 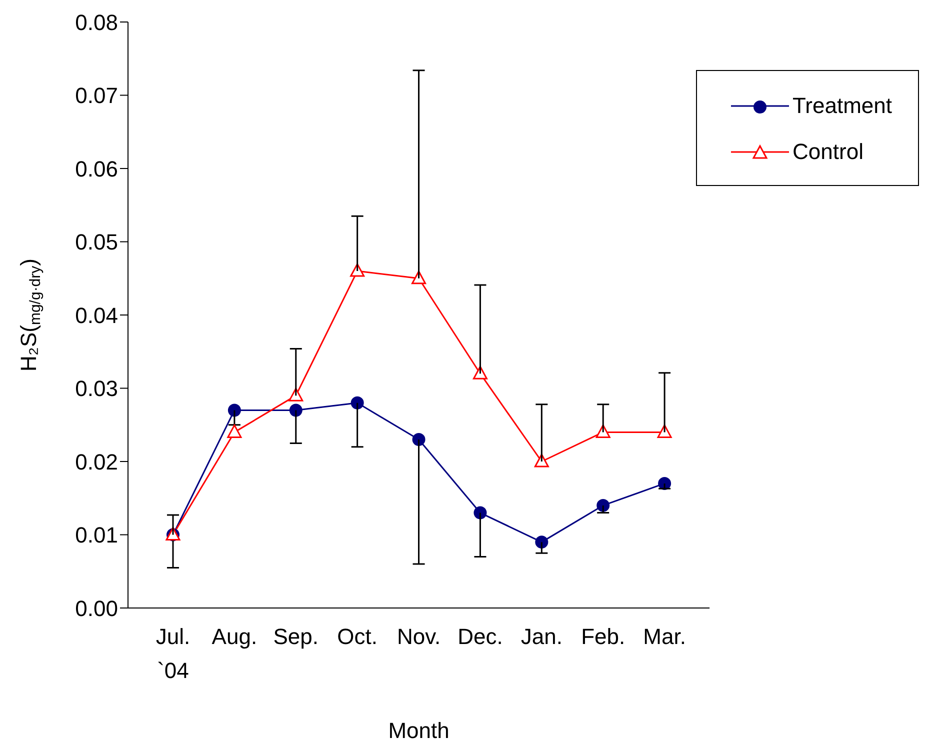 I want to click on y-tick-label: 0.03, so click(x=96, y=389).